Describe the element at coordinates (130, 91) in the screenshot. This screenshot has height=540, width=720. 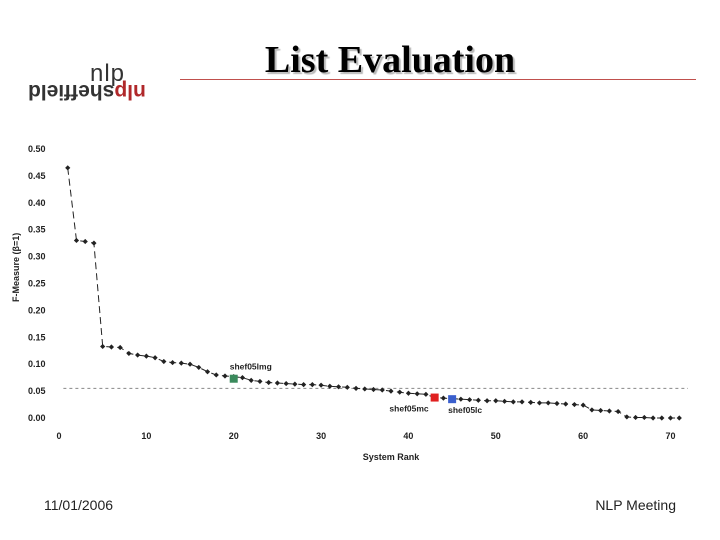
I see `logo-accent-text: nlp` at that location.